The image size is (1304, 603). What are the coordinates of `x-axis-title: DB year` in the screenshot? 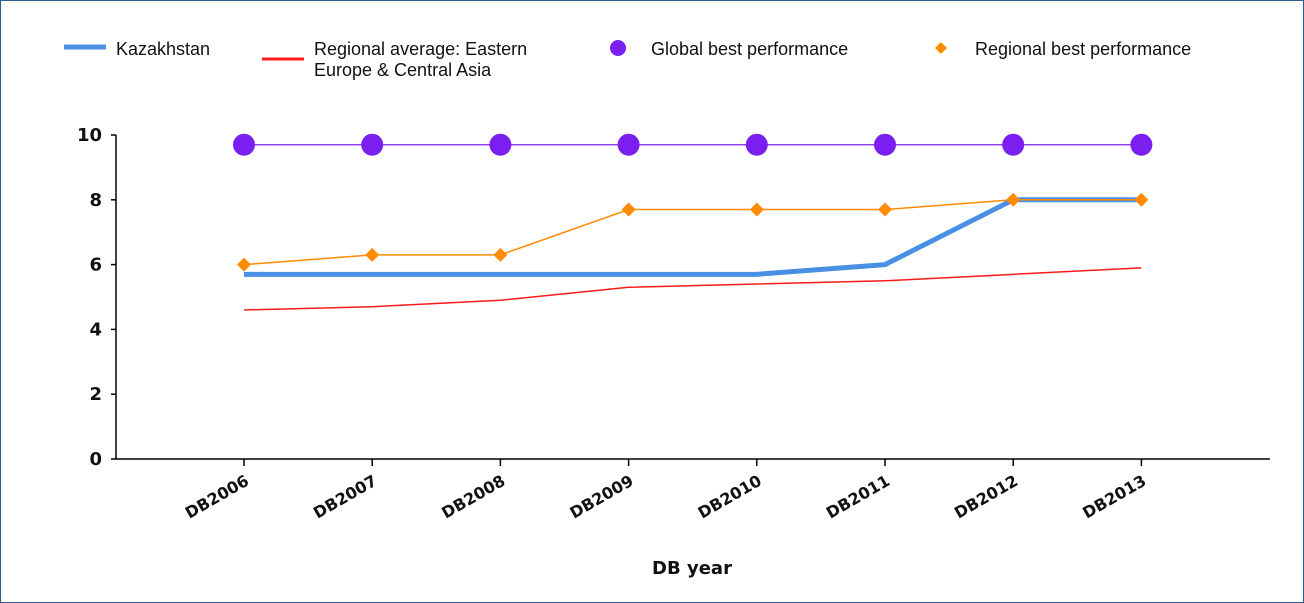 It's located at (692, 568).